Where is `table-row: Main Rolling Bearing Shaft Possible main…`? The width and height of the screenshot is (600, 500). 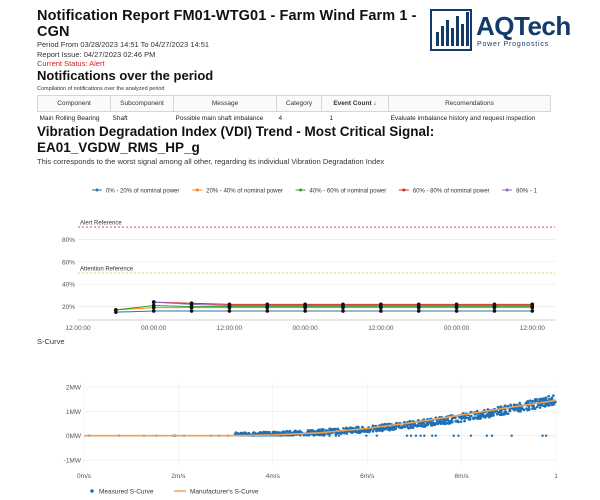 table-row: Main Rolling Bearing Shaft Possible main… is located at coordinates (294, 119).